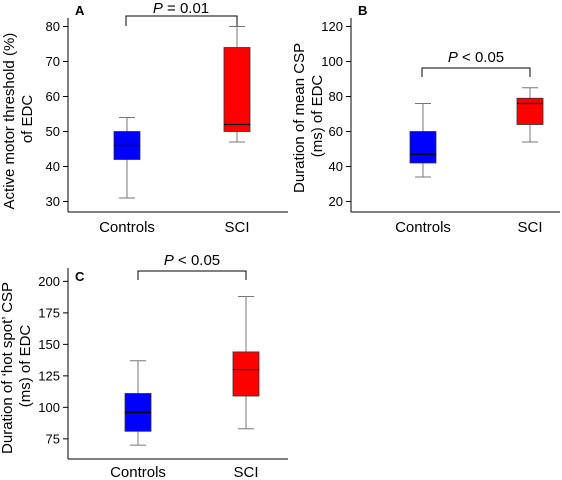 The height and width of the screenshot is (480, 562). Describe the element at coordinates (332, 26) in the screenshot. I see `y-tick-label: 120` at that location.